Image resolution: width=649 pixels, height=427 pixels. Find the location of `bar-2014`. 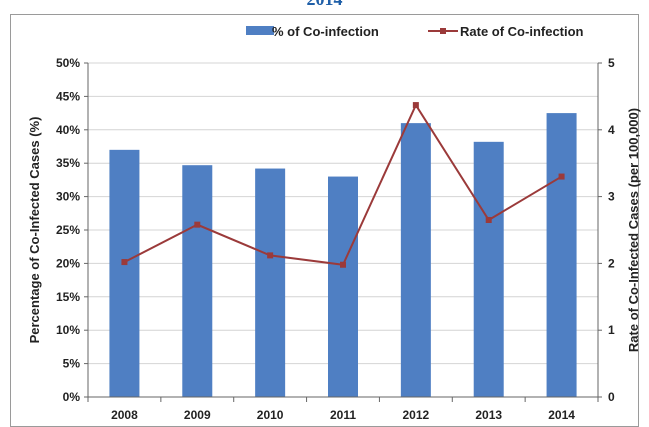

bar-2014 is located at coordinates (561, 255).